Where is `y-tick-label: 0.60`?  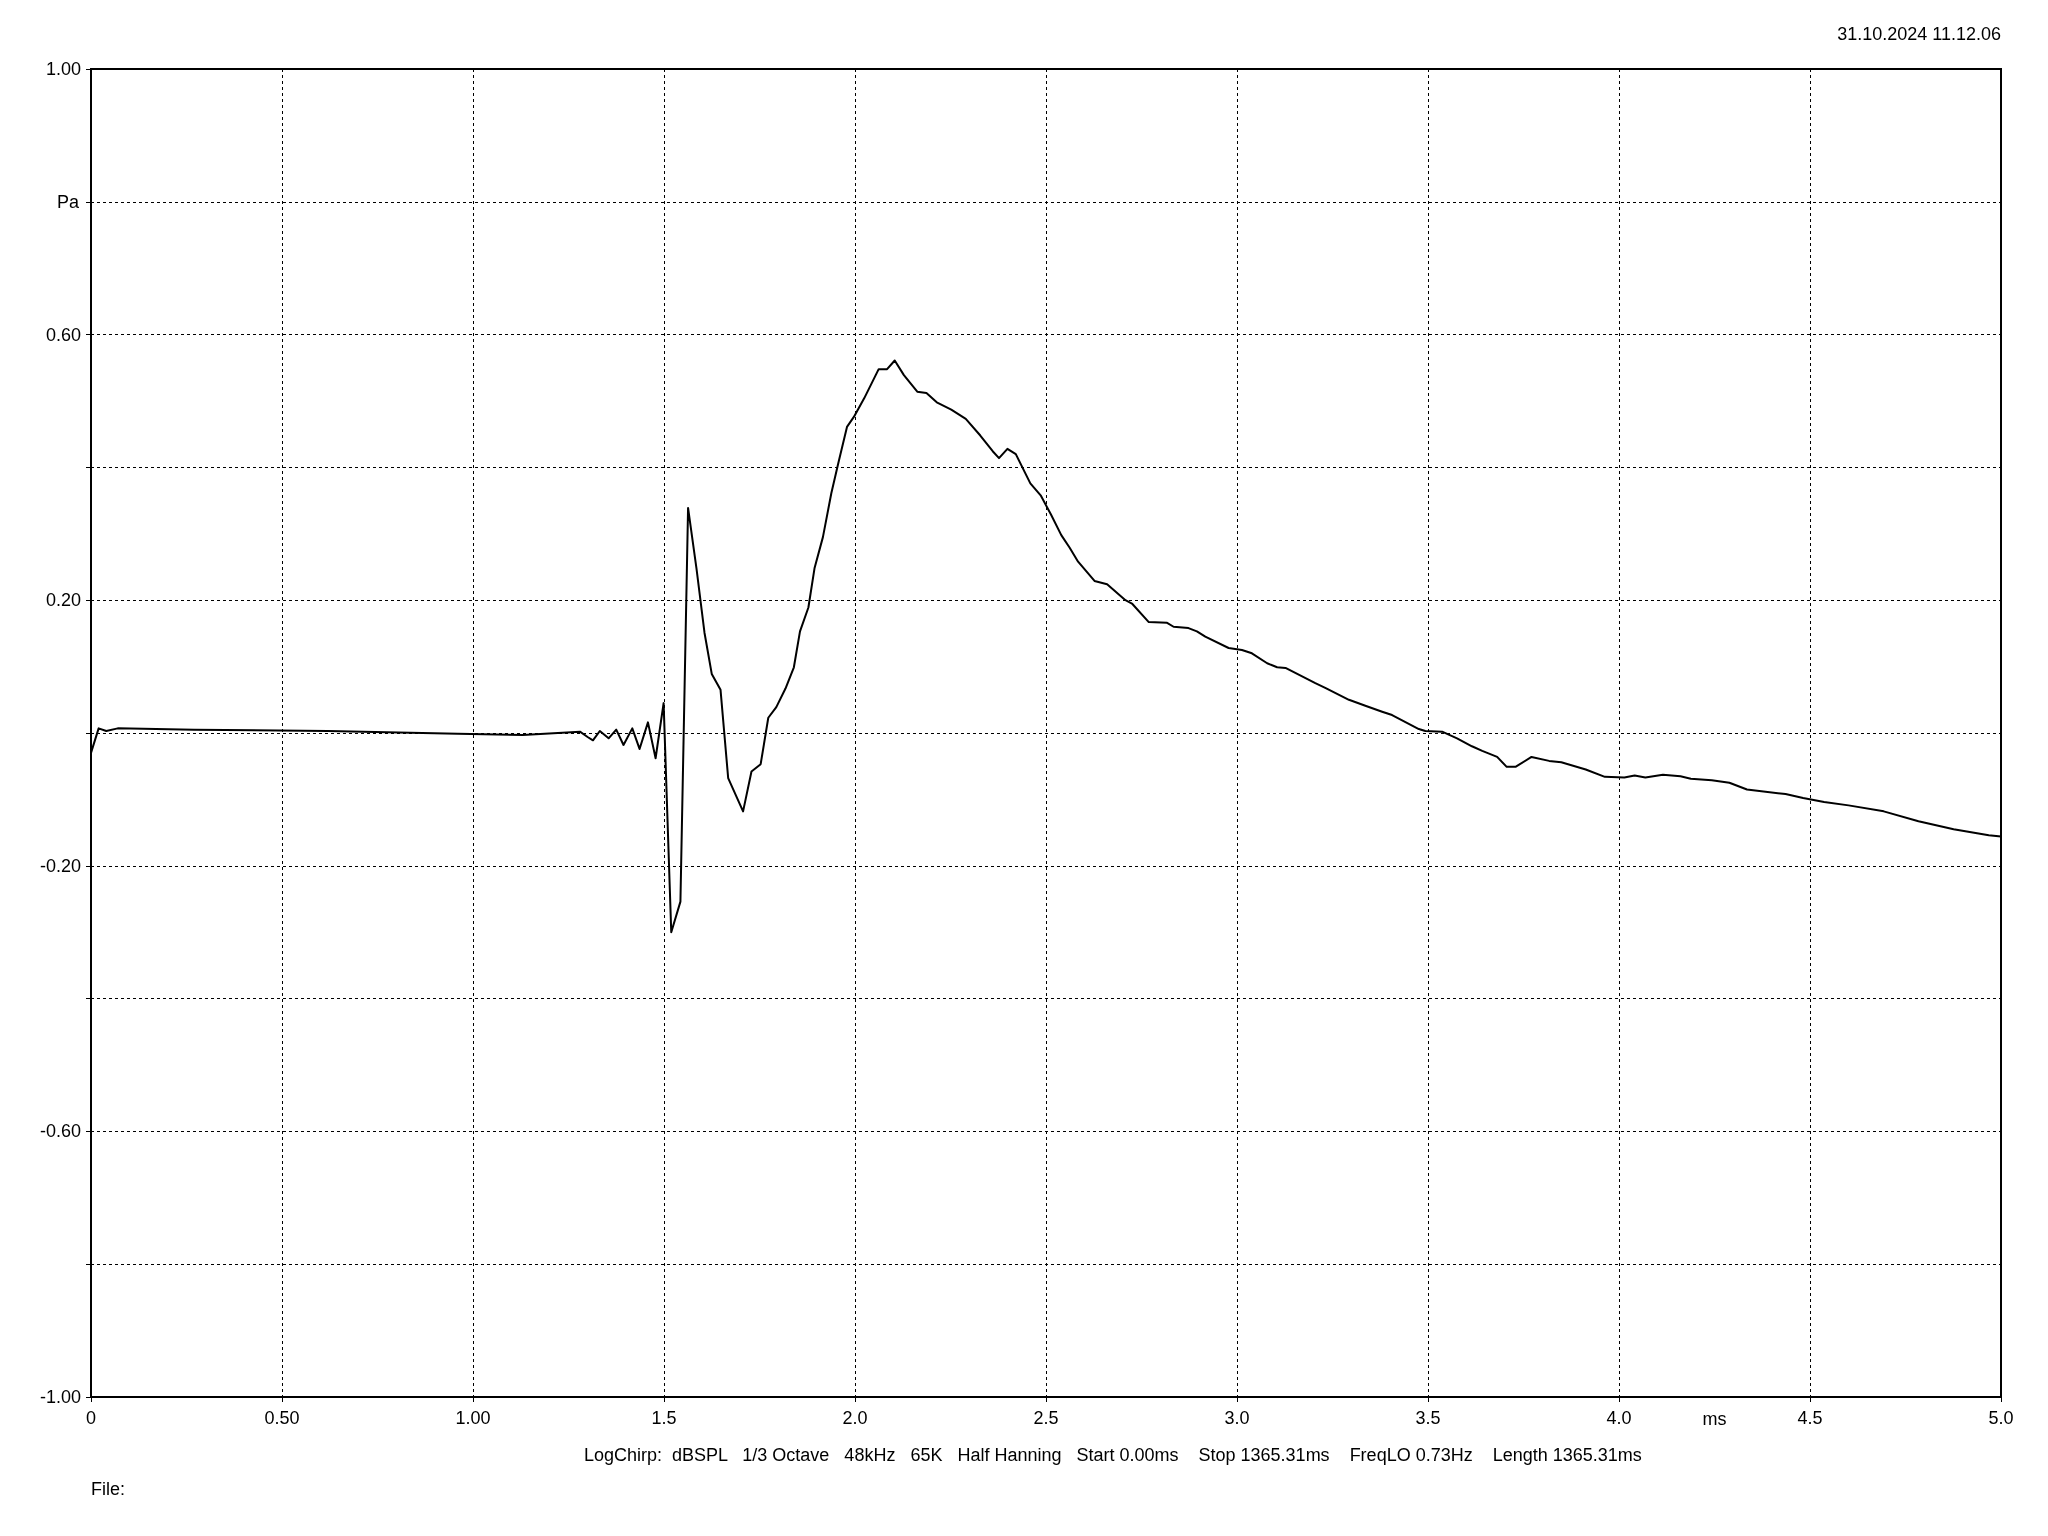 y-tick-label: 0.60 is located at coordinates (63, 334).